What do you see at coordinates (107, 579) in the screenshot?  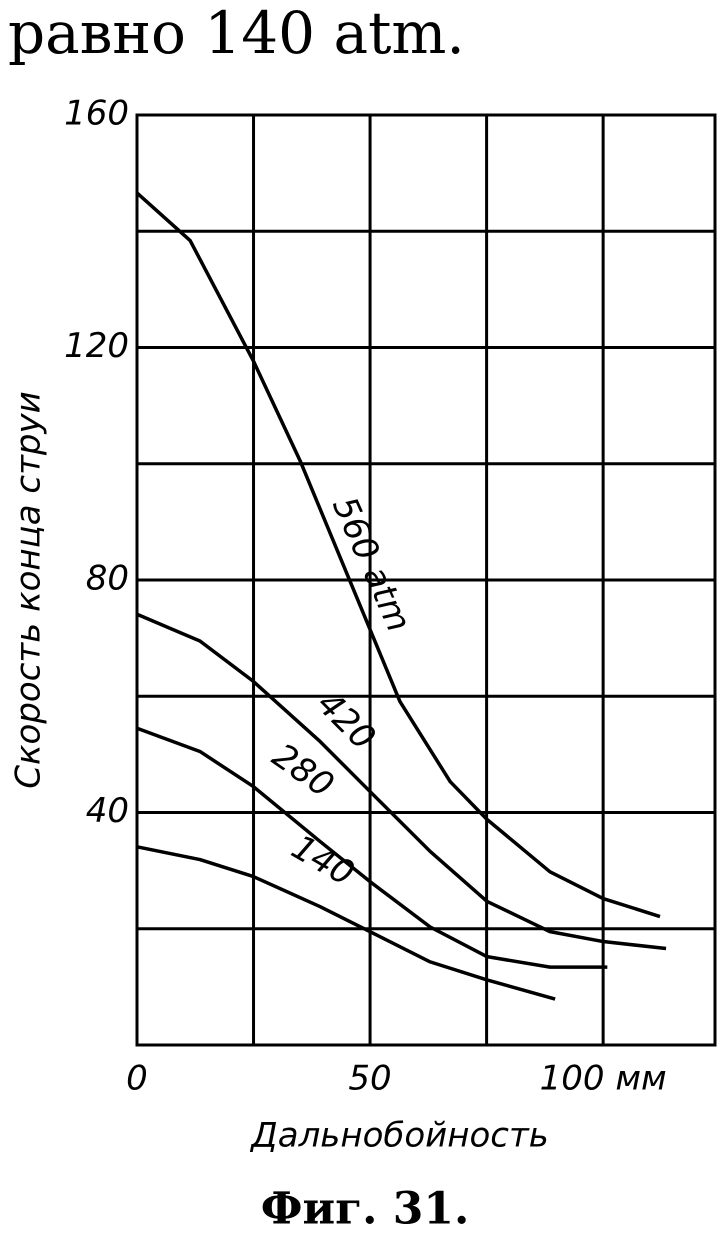 I see `y-tick-label: 80` at bounding box center [107, 579].